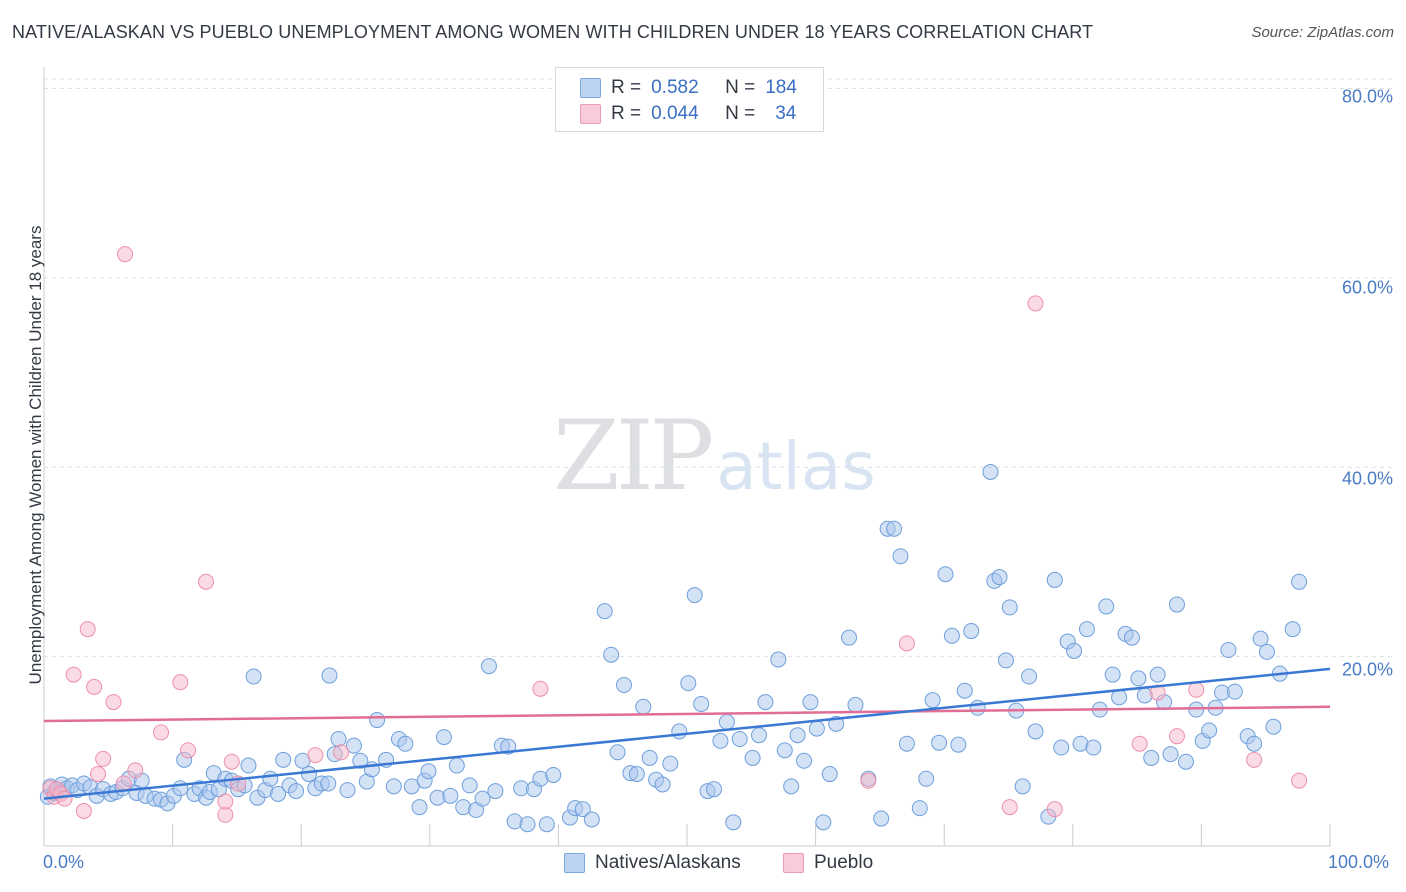 This screenshot has height=892, width=1406. What do you see at coordinates (1367, 669) in the screenshot?
I see `y-tick-label: 20.0%` at bounding box center [1367, 669].